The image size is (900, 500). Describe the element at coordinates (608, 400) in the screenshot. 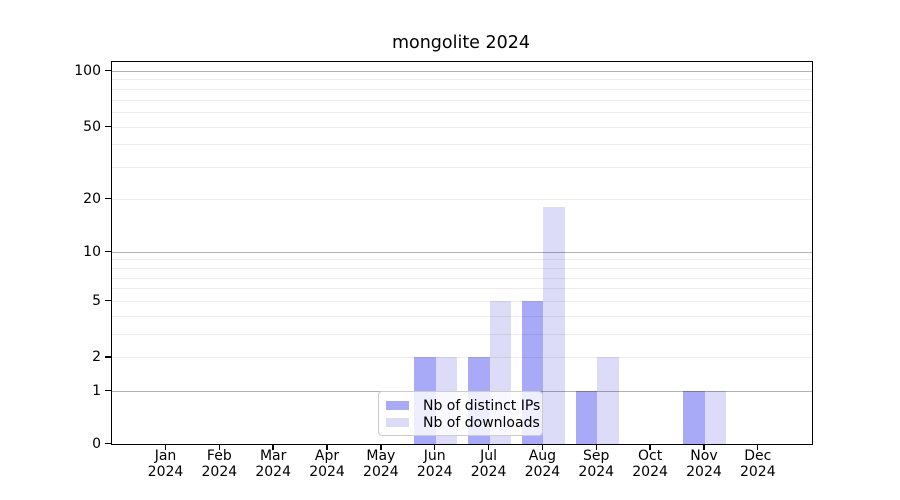

I see `bar-downloads-sep` at that location.